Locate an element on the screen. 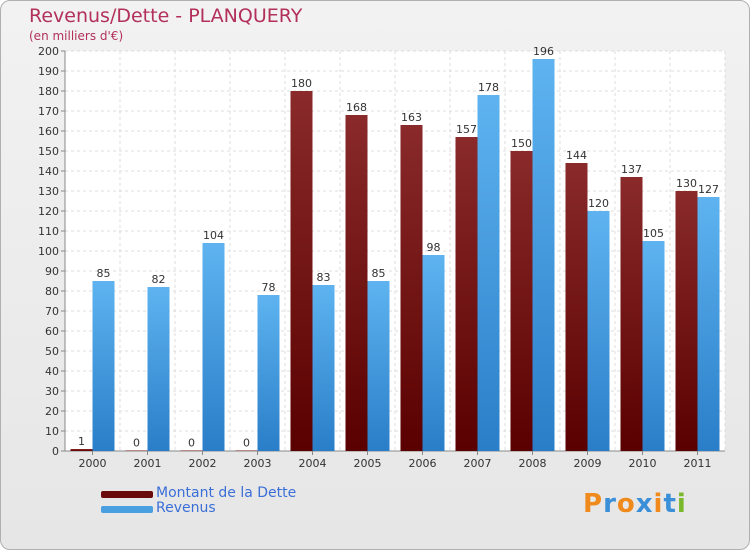 The image size is (750, 550). logo-letter: P is located at coordinates (593, 504).